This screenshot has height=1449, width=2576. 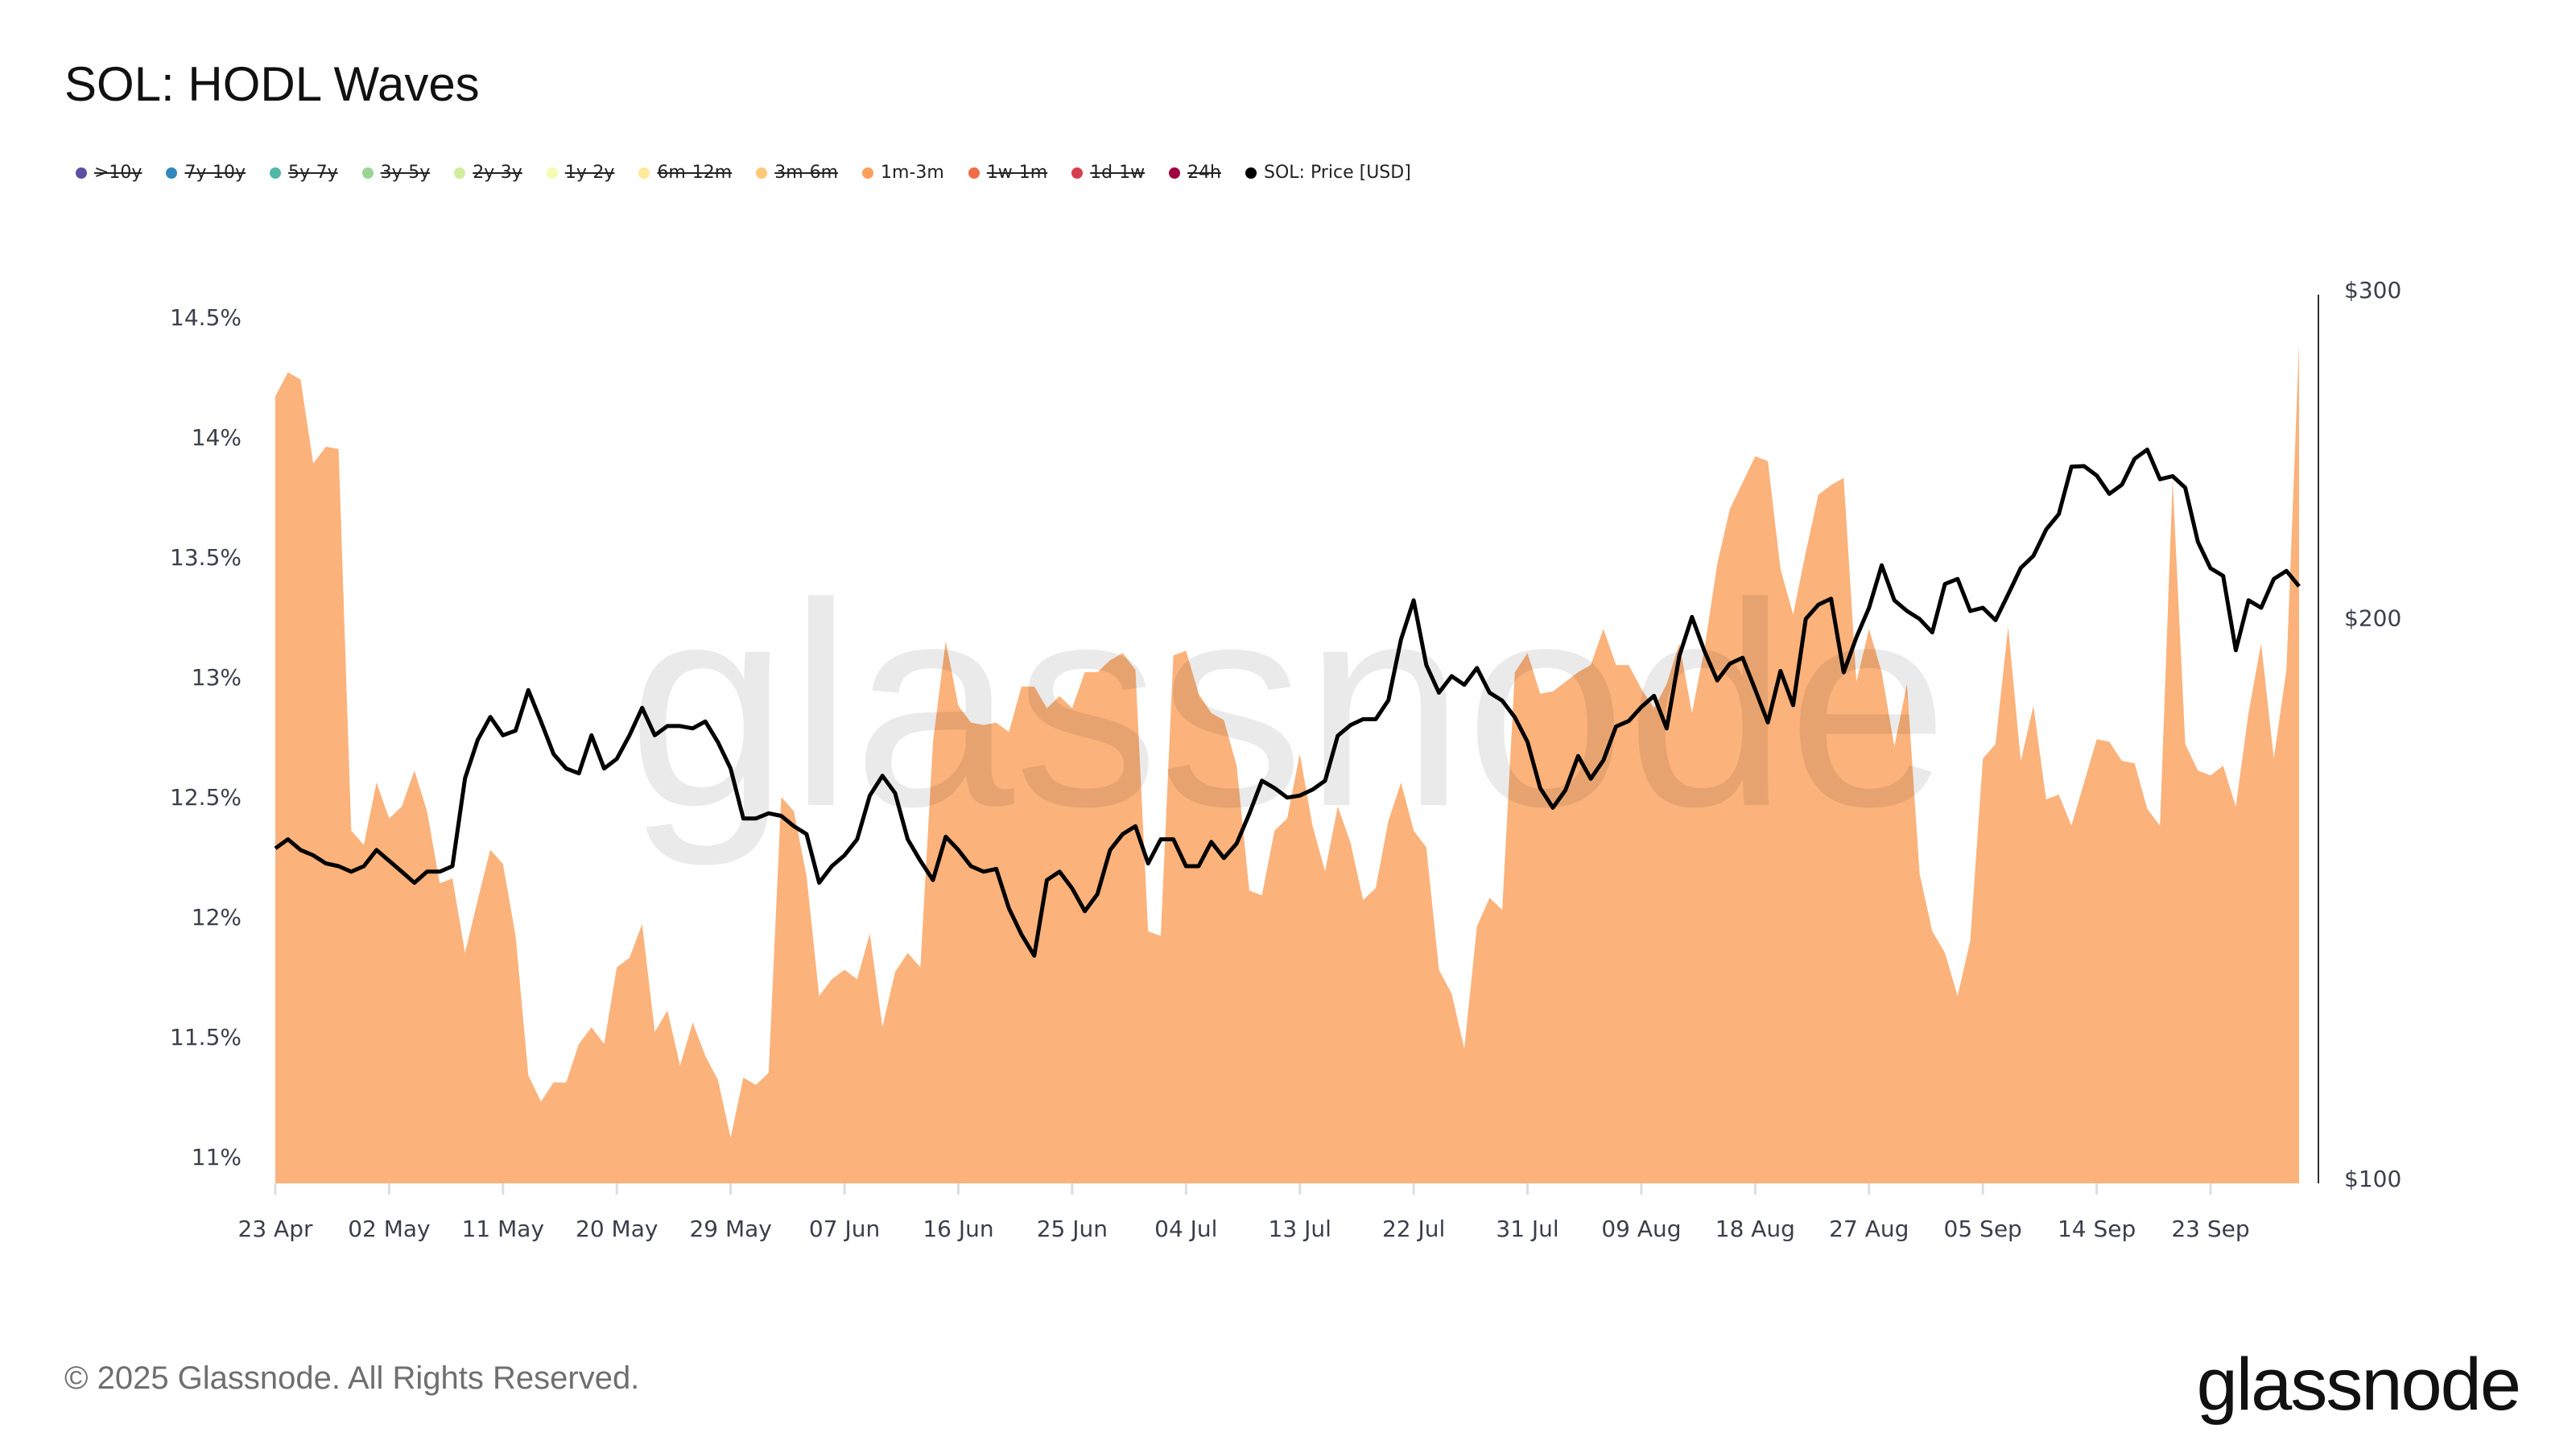 What do you see at coordinates (1983, 1229) in the screenshot?
I see `x-tick-label: 05 Sep` at bounding box center [1983, 1229].